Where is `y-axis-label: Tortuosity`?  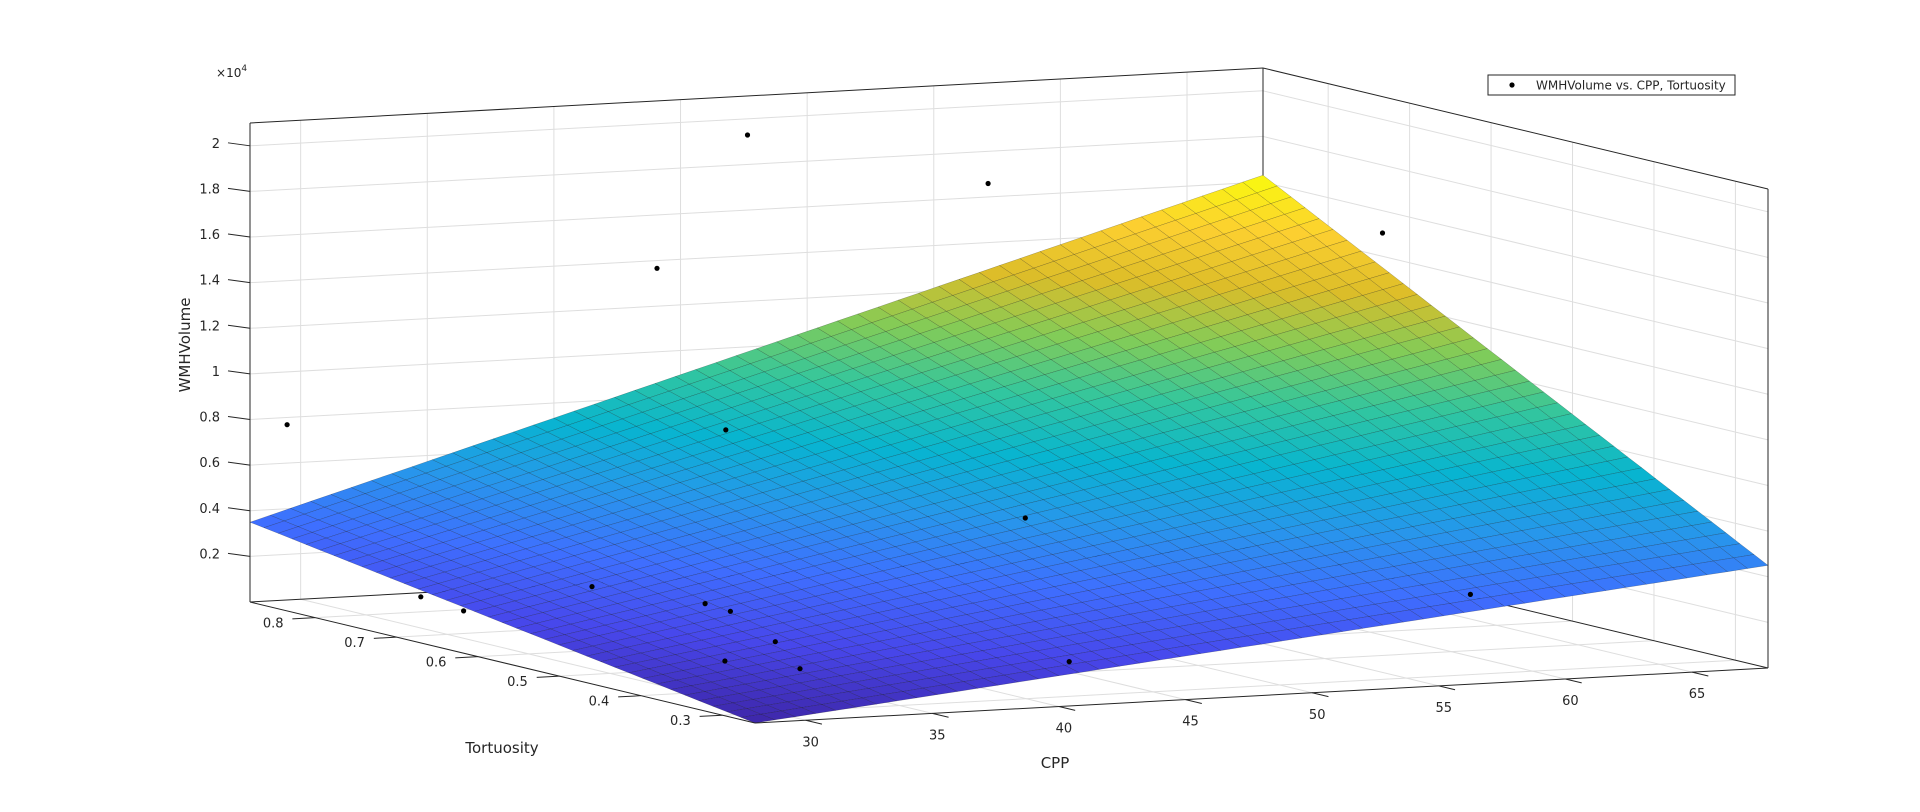 y-axis-label: Tortuosity is located at coordinates (501, 748).